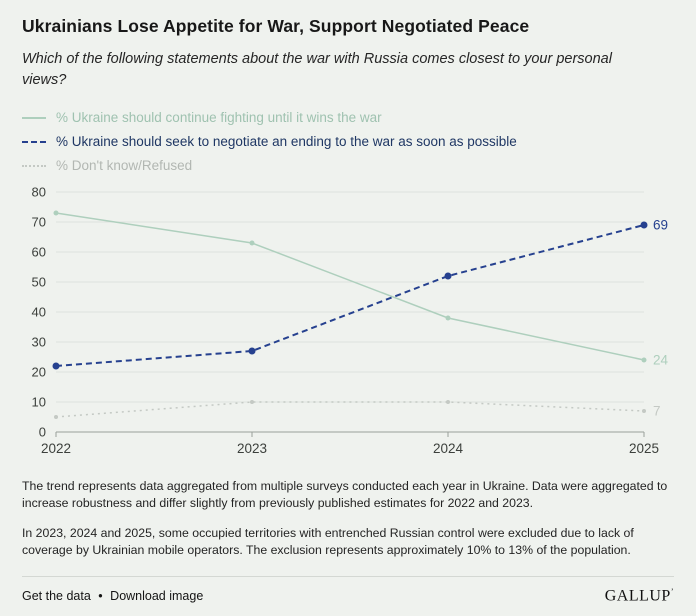 This screenshot has width=696, height=616. Describe the element at coordinates (39, 372) in the screenshot. I see `y-tick-label: 20` at that location.